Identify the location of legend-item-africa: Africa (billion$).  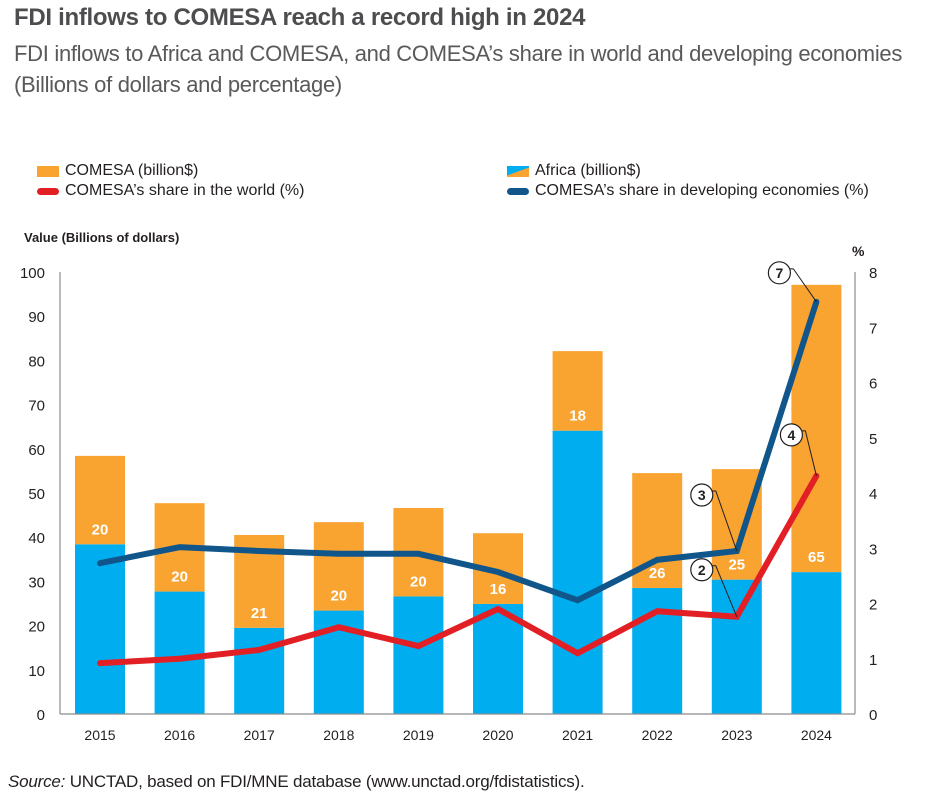
(574, 171).